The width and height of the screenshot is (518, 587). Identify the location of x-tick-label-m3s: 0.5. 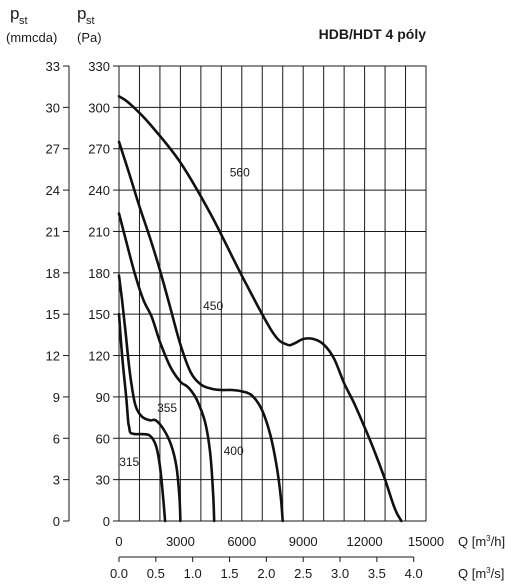
(156, 573).